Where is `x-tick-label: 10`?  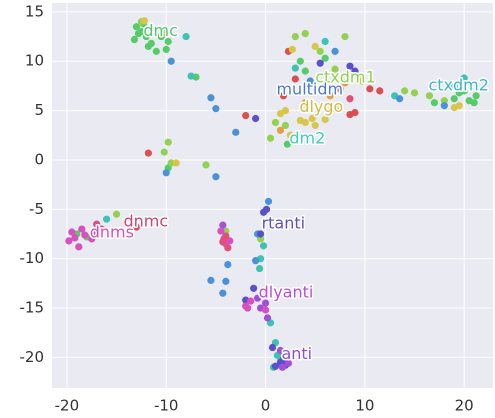 x-tick-label: 10 is located at coordinates (364, 406).